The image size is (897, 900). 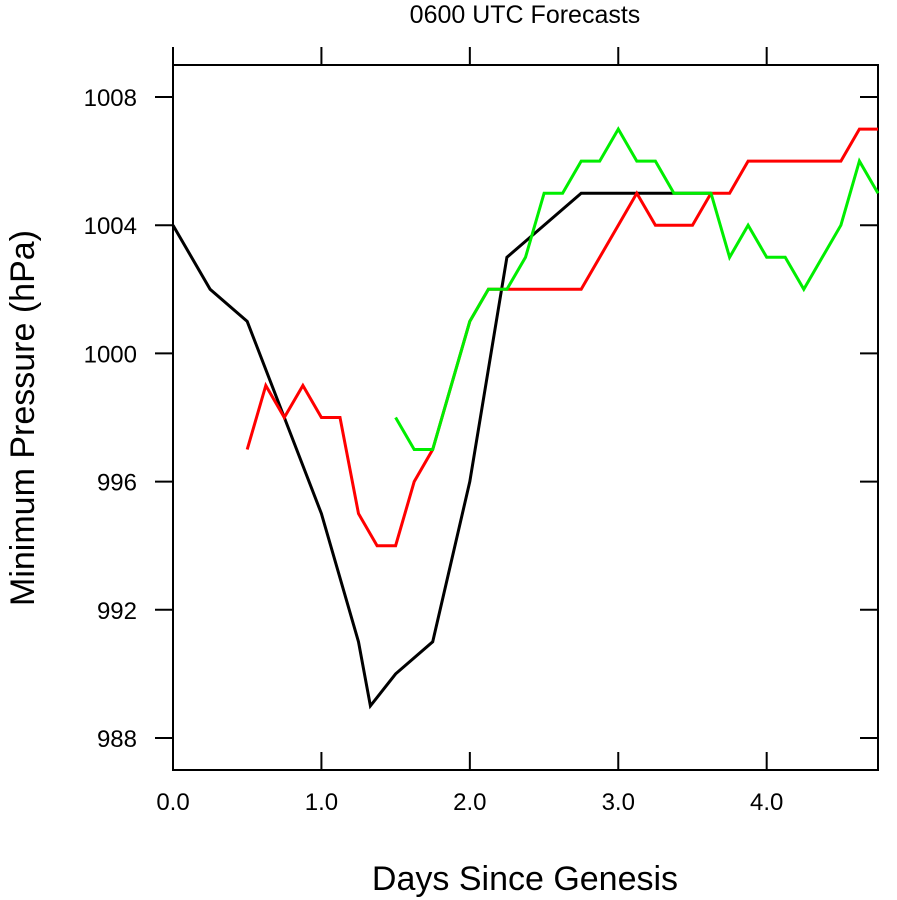 I want to click on x-axis-title: Days Since Genesis, so click(x=525, y=879).